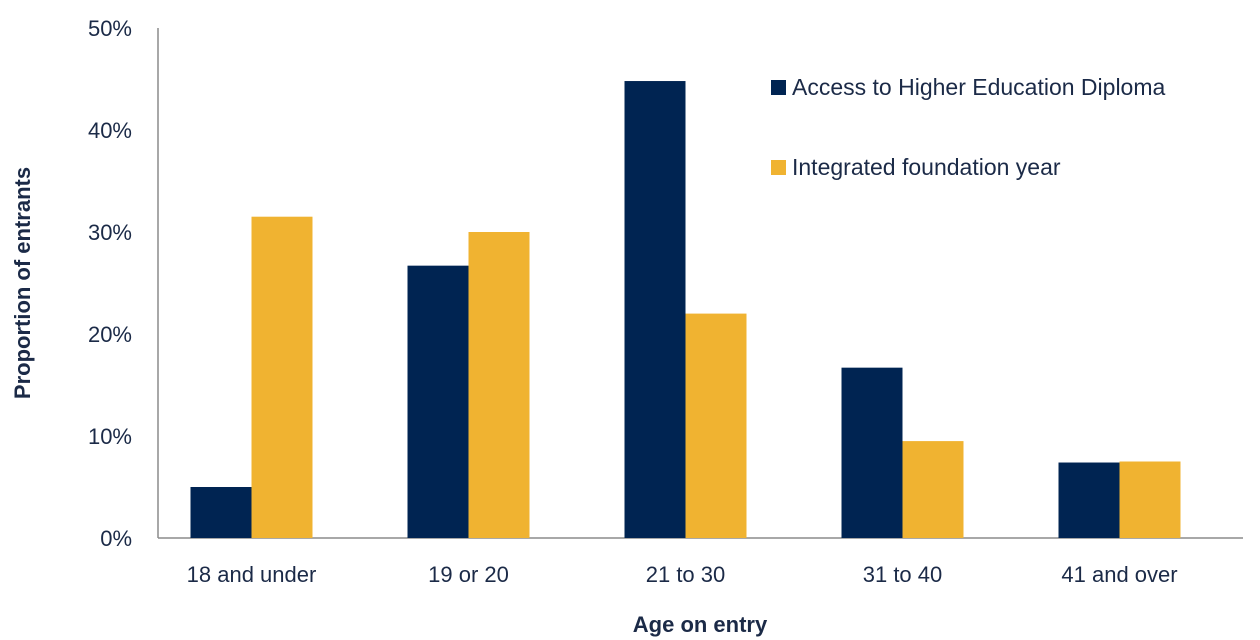  Describe the element at coordinates (978, 87) in the screenshot. I see `legend-label: Access to Higher Education Diploma` at that location.